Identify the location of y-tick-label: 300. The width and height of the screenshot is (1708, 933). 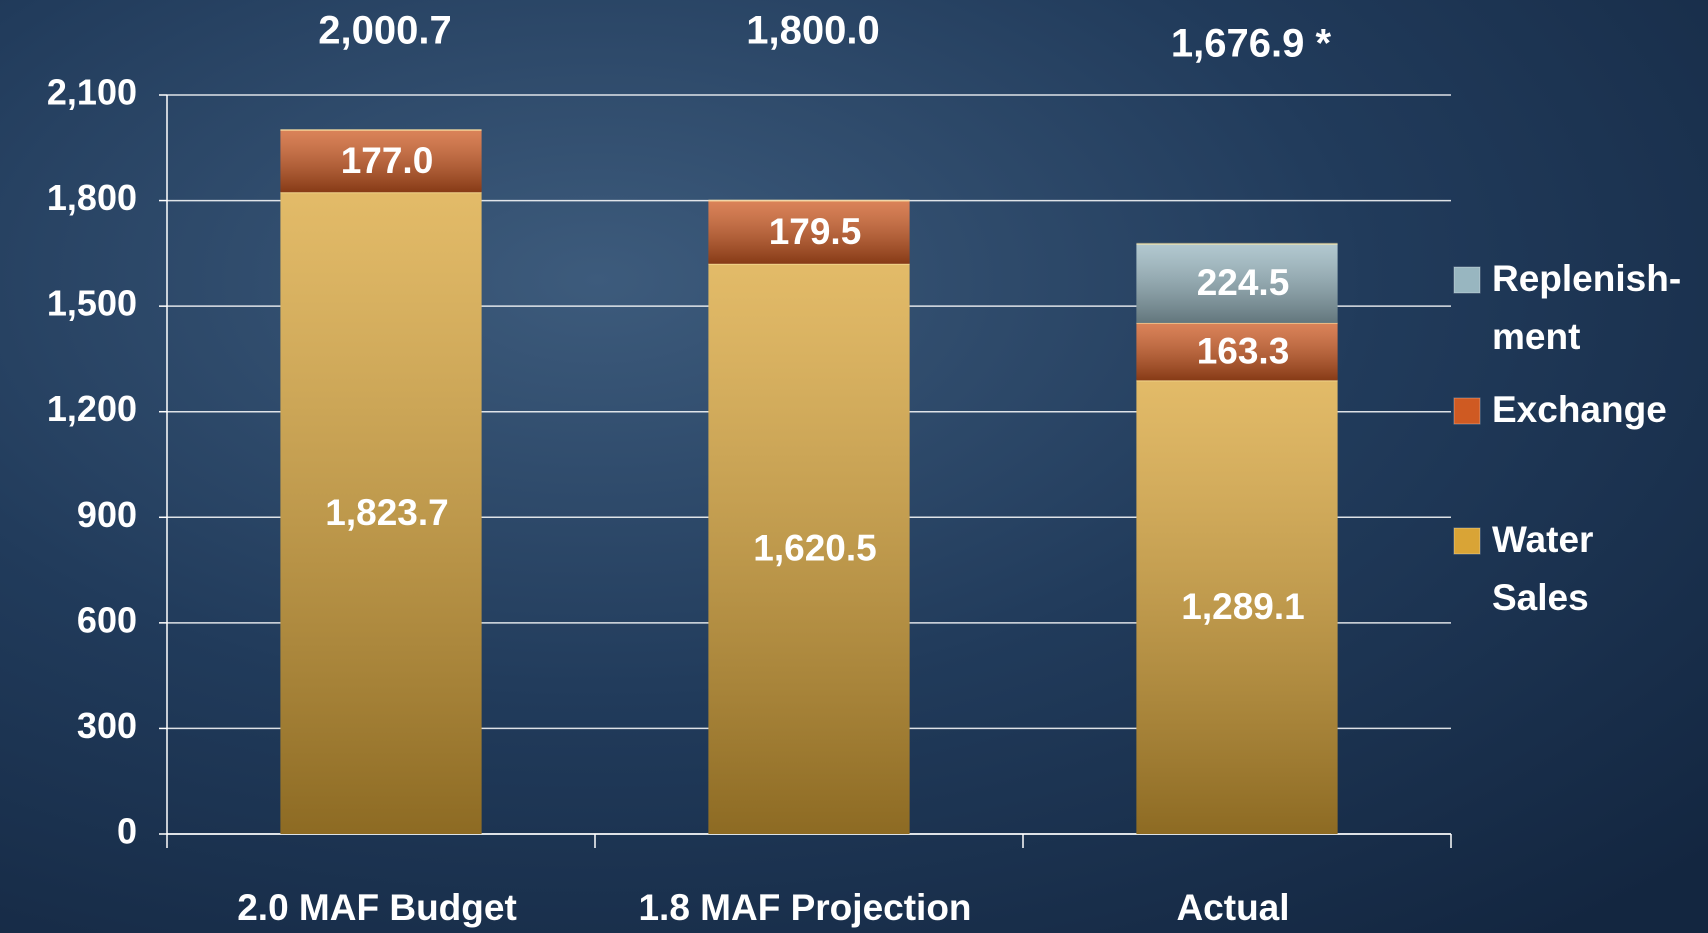
(107, 725).